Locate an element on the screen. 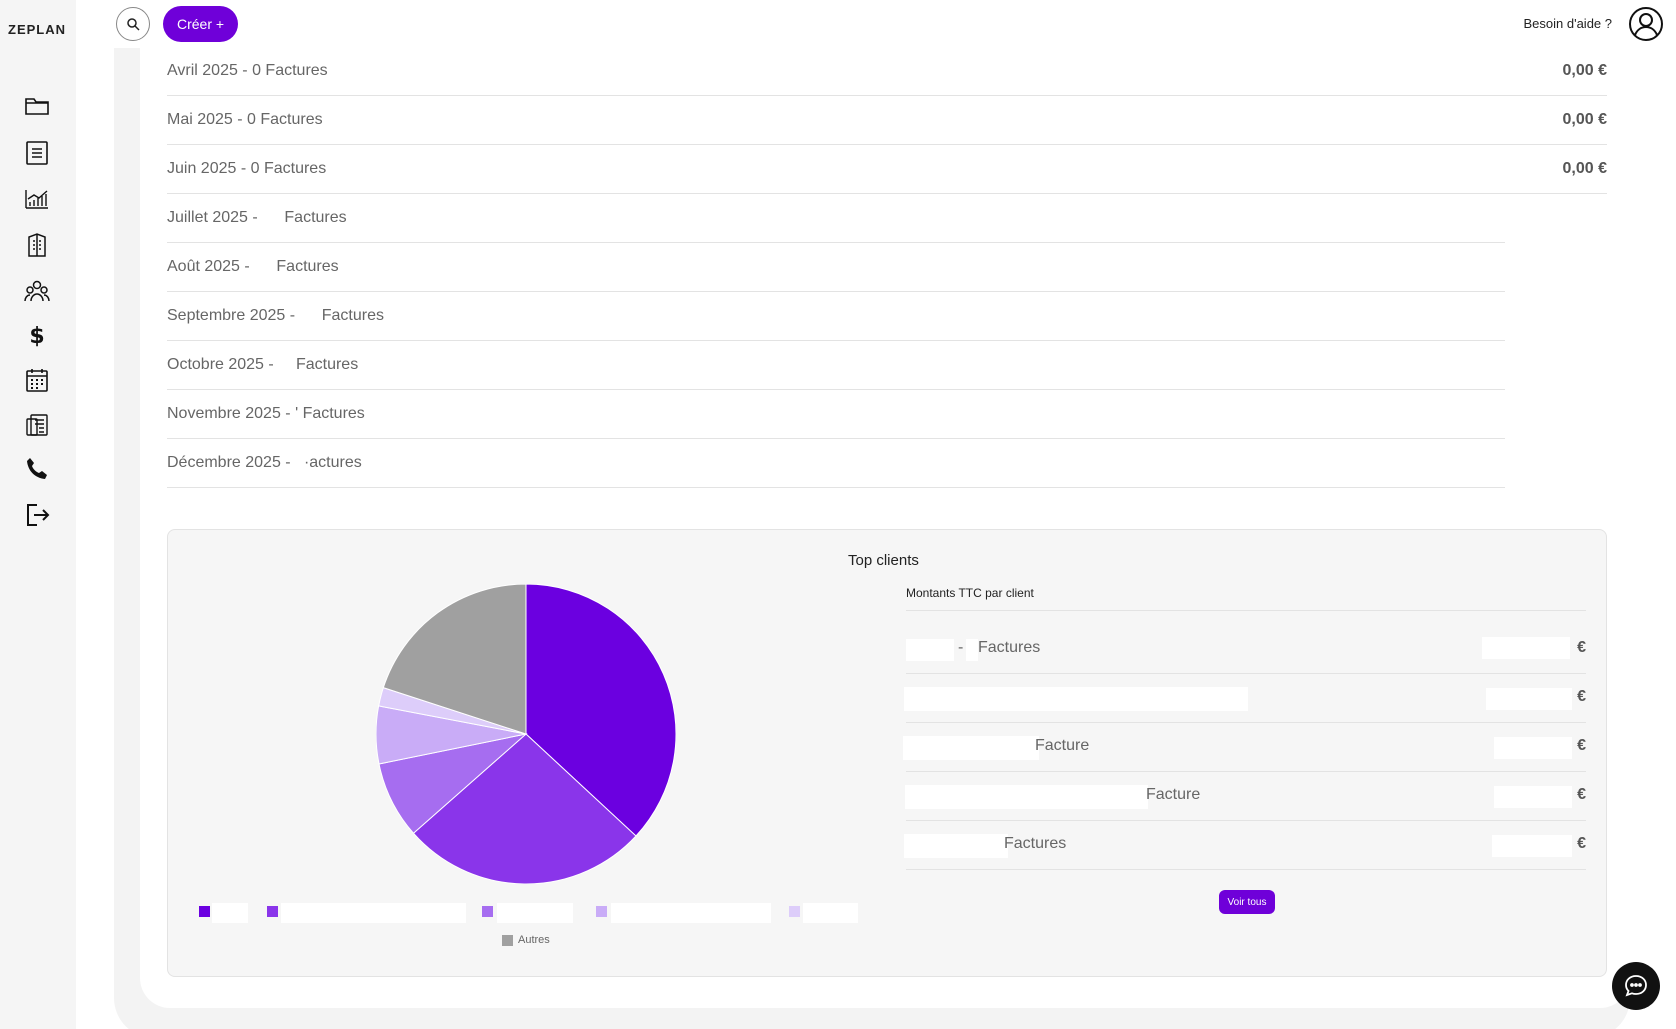 The image size is (1676, 1029). sidebar-item-companies is located at coordinates (37, 245).